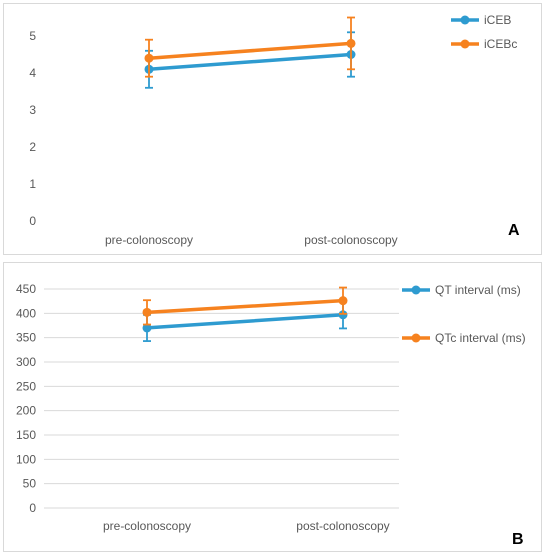  I want to click on y-tick-label: 300, so click(26, 362).